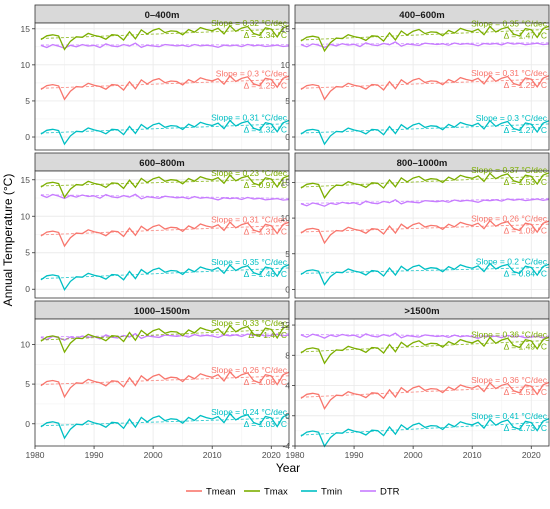 This screenshot has height=509, width=550. What do you see at coordinates (331, 492) in the screenshot?
I see `legend-label: Tmin` at bounding box center [331, 492].